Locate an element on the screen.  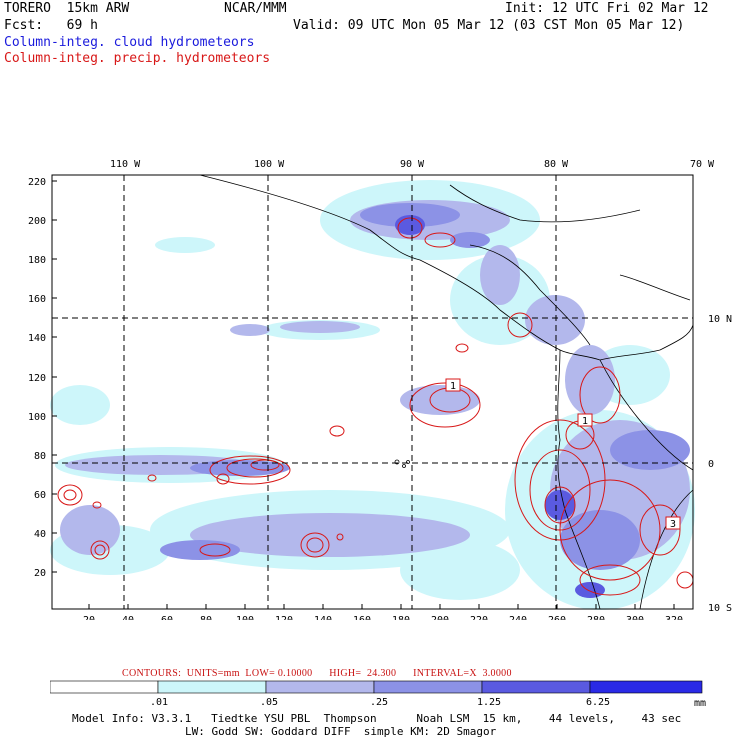
svg-text: 0 is located at coordinates (711, 464).